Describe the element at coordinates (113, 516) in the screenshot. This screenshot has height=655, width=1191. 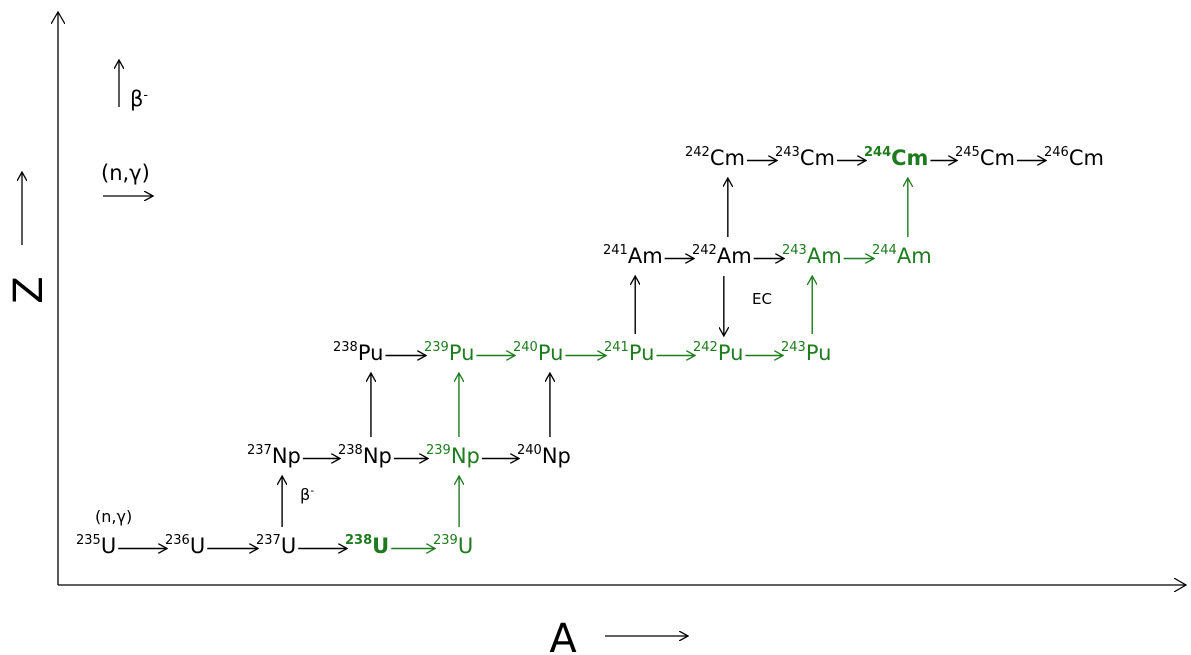
I see `capture-annotation: (n,γ)` at that location.